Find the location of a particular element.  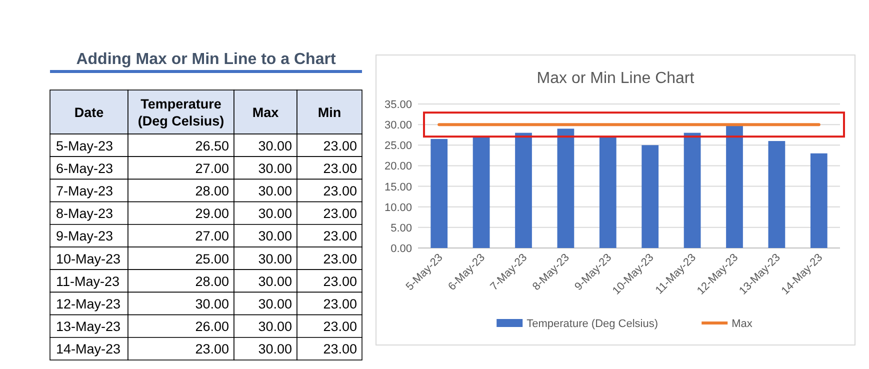

text: 9-May-23 is located at coordinates (85, 236).